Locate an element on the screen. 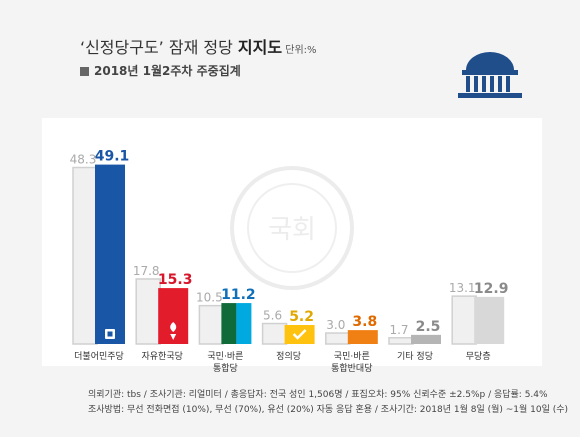 The image size is (580, 437). watermark-text: 국회 is located at coordinates (292, 230).